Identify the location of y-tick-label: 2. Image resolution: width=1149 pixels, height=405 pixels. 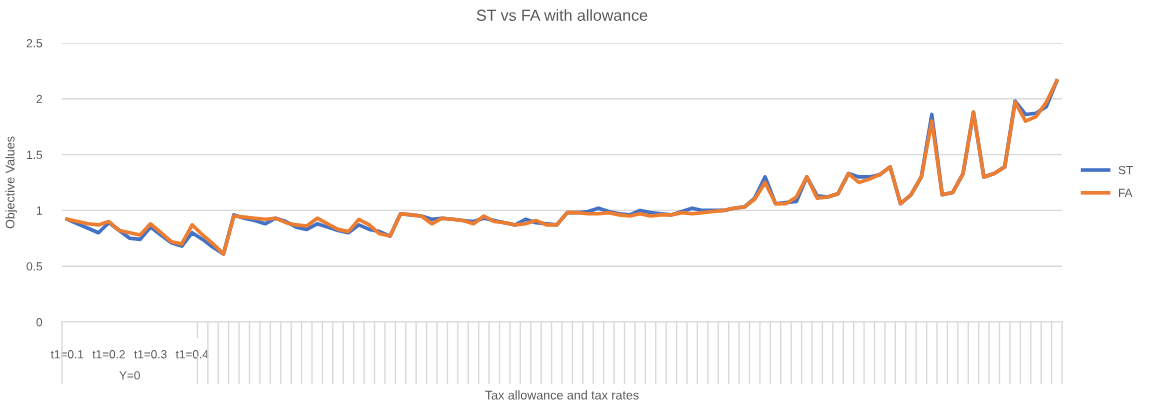
(39, 99).